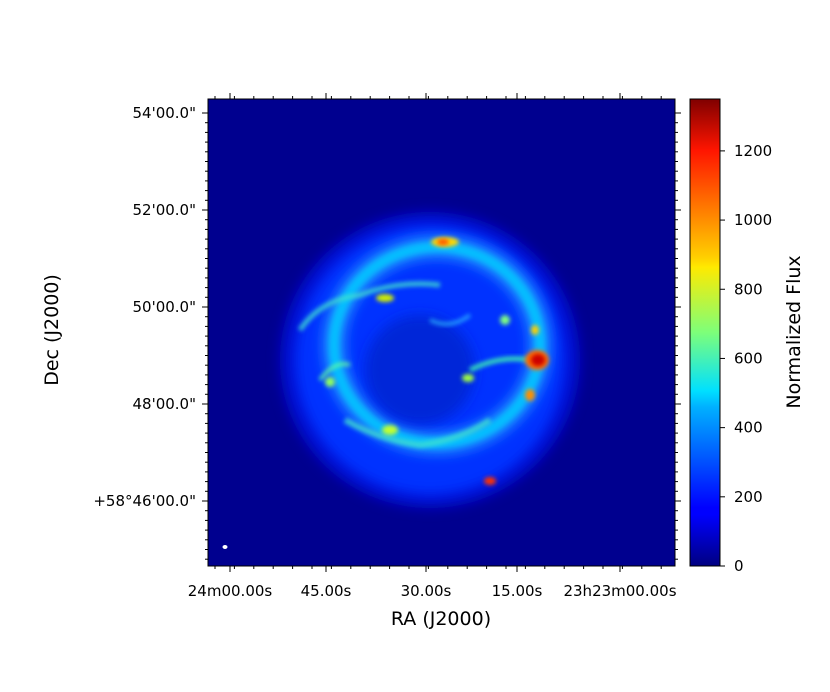  I want to click on x-tick-label: 15.00s, so click(517, 591).